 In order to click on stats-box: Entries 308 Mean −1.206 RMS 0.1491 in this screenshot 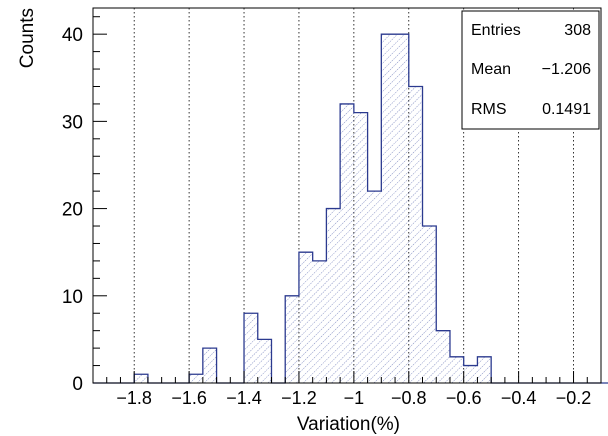, I will do `click(530, 70)`.